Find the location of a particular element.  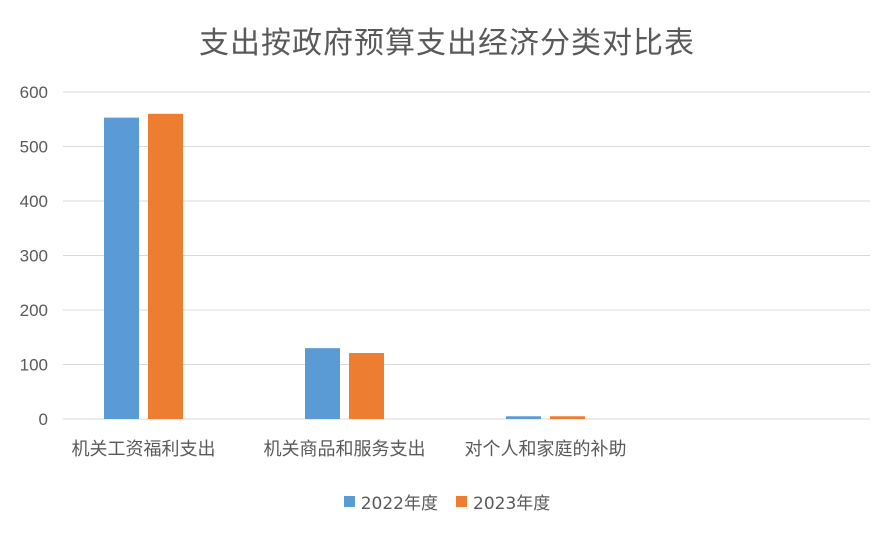

legend-item-2023: 2023年度 is located at coordinates (503, 501).